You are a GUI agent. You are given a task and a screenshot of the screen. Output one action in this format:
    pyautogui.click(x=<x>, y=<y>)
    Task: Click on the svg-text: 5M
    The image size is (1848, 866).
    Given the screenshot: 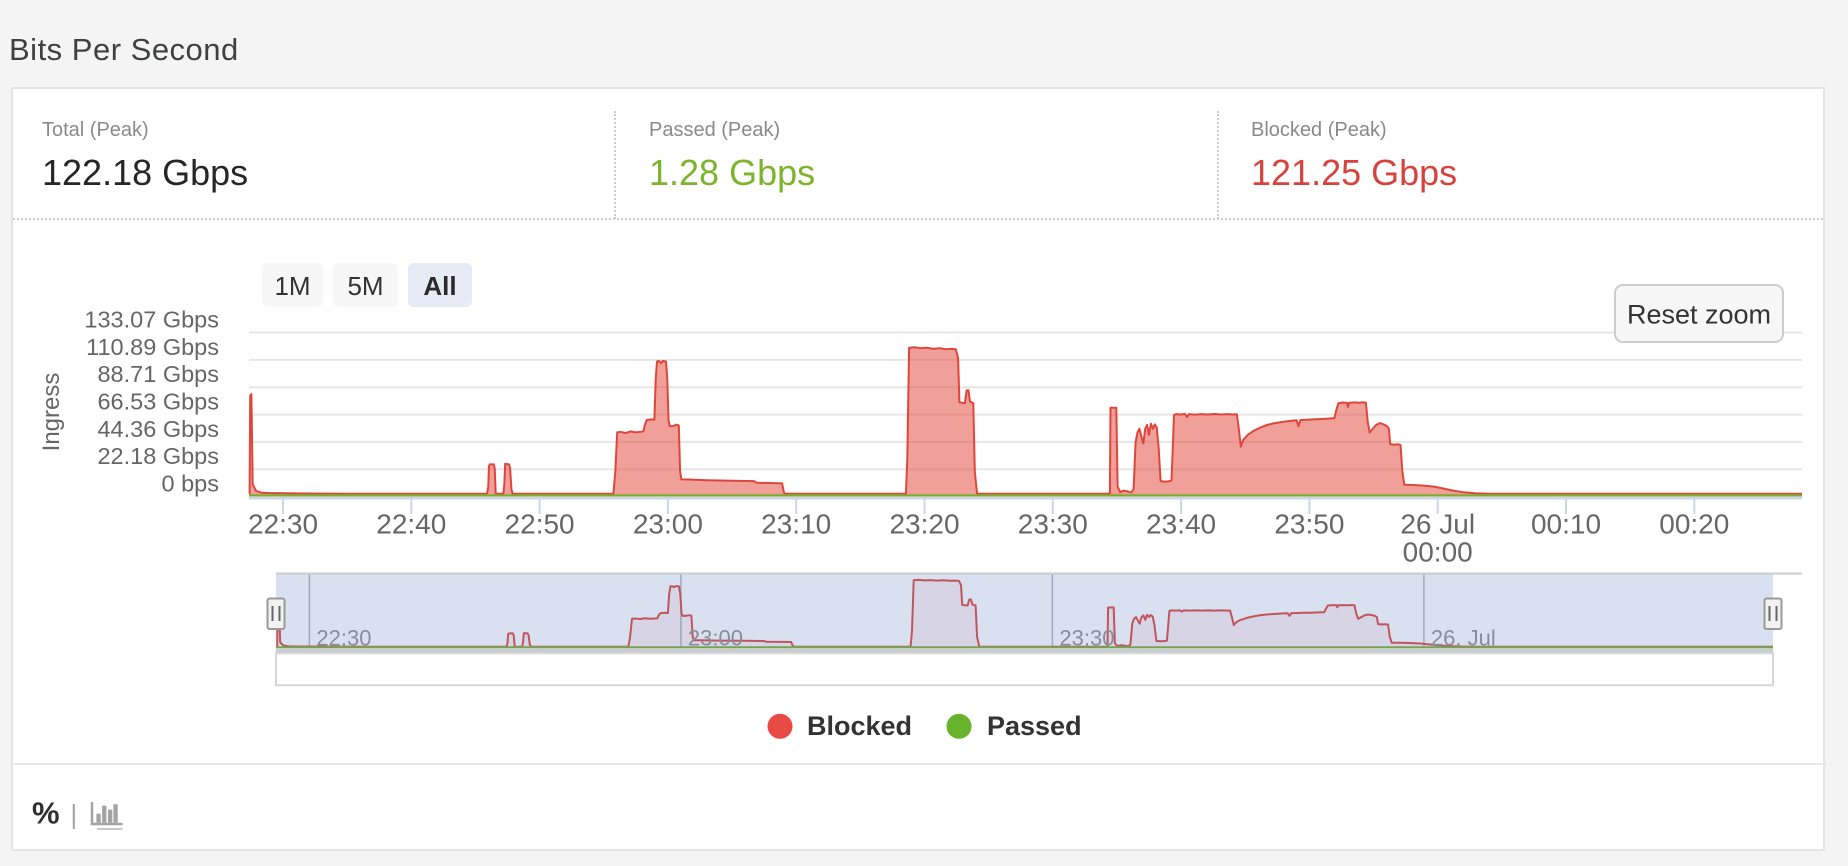 What is the action you would take?
    pyautogui.click(x=365, y=286)
    